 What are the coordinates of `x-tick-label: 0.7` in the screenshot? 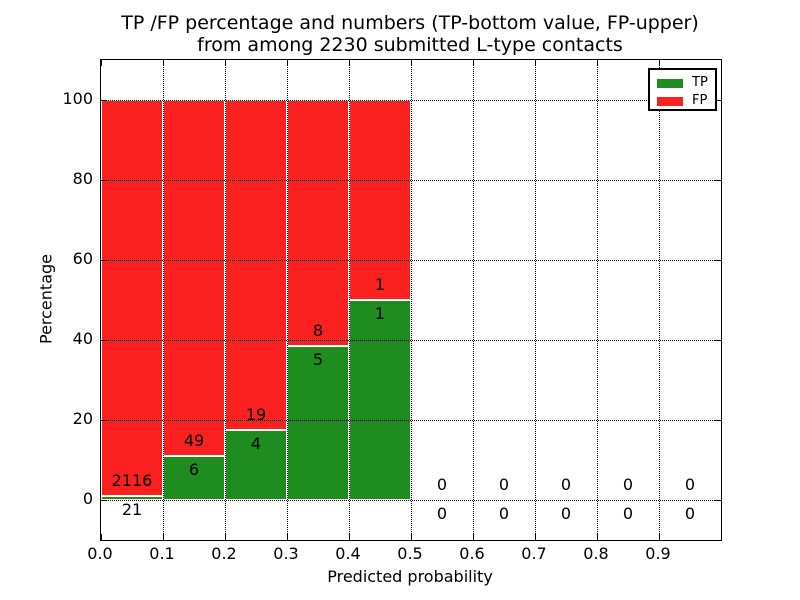 It's located at (534, 553).